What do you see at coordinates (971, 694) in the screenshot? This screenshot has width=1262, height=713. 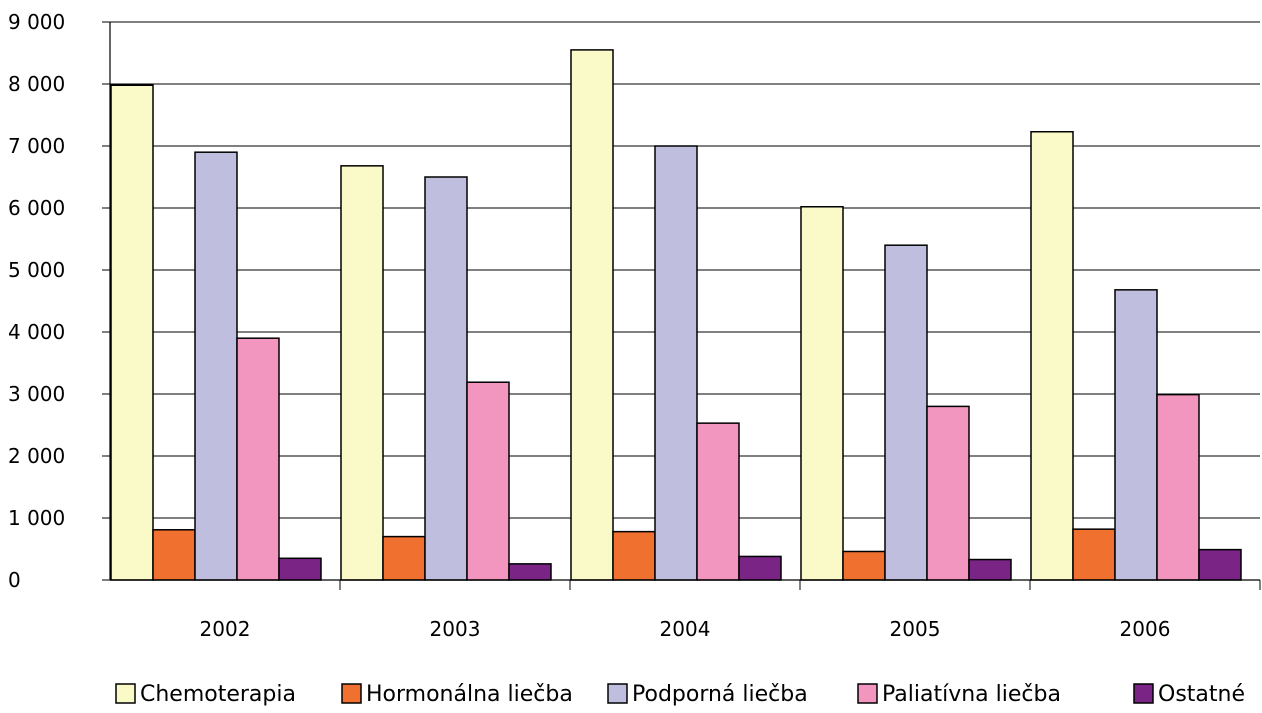 I see `legend-label: Paliatívna liečba` at bounding box center [971, 694].